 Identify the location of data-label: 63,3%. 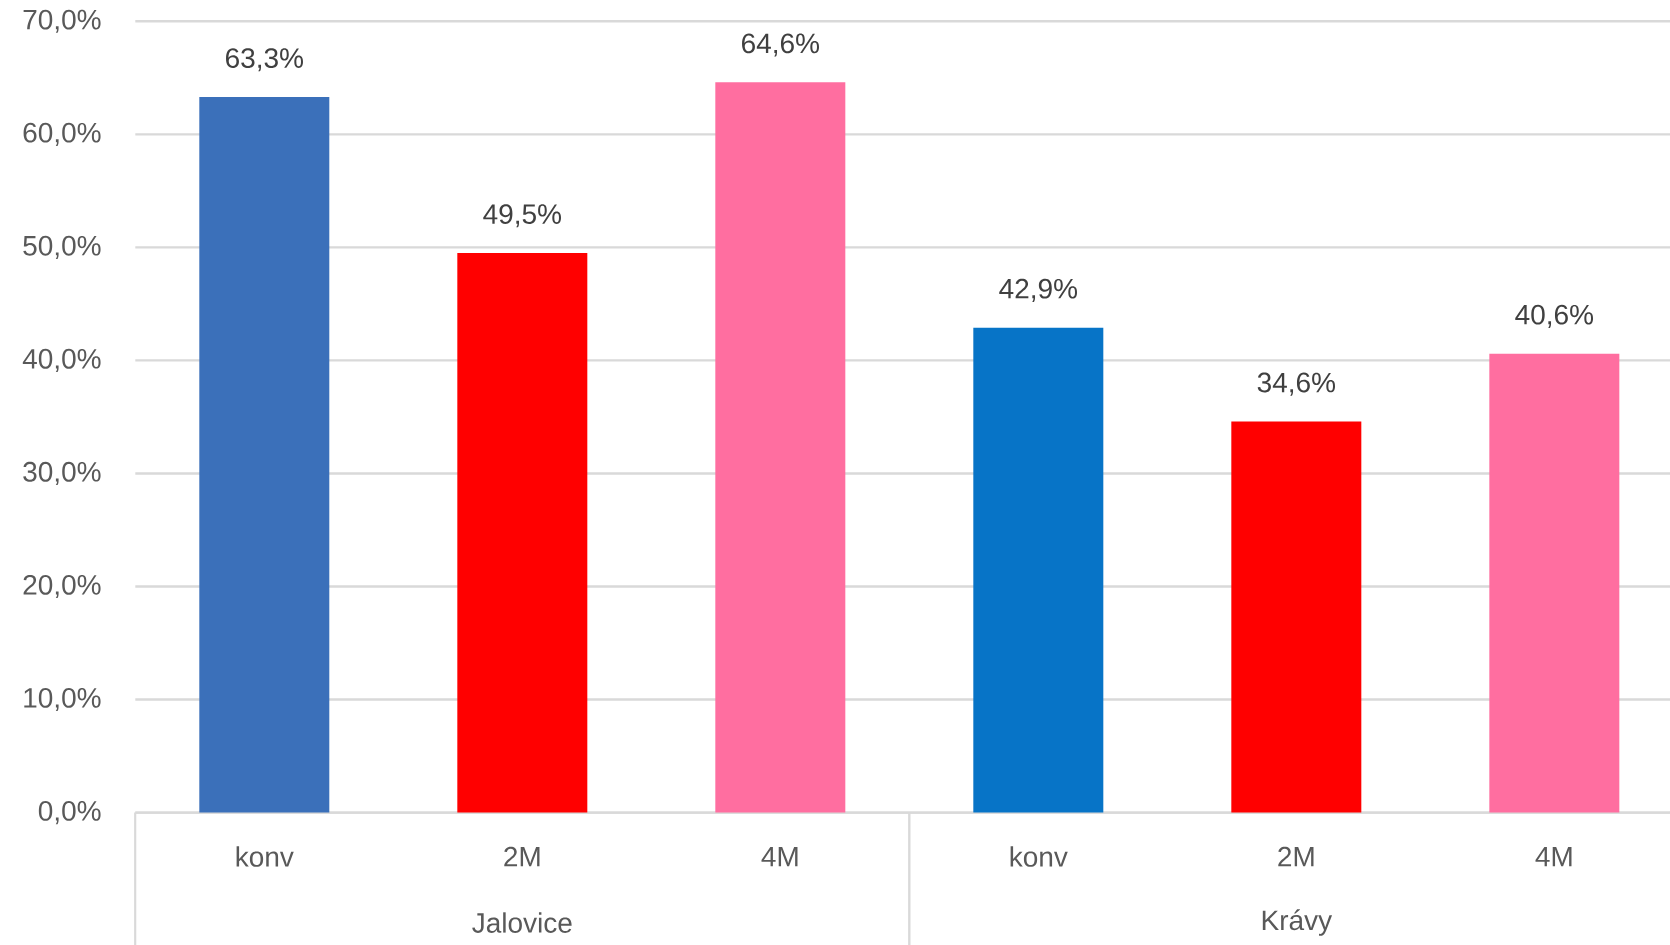
(264, 60).